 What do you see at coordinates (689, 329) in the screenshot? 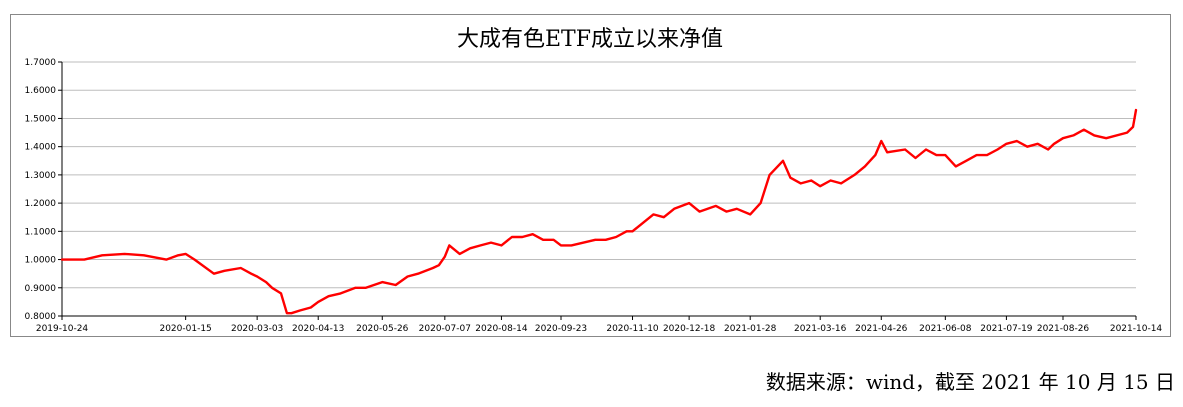
I see `x-tick-label: 2020-12-18` at bounding box center [689, 329].